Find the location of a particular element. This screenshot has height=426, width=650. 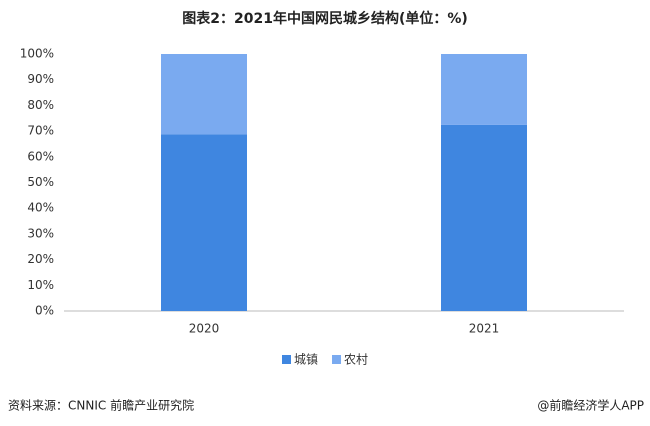

y-tick-label: 20% is located at coordinates (40, 259).